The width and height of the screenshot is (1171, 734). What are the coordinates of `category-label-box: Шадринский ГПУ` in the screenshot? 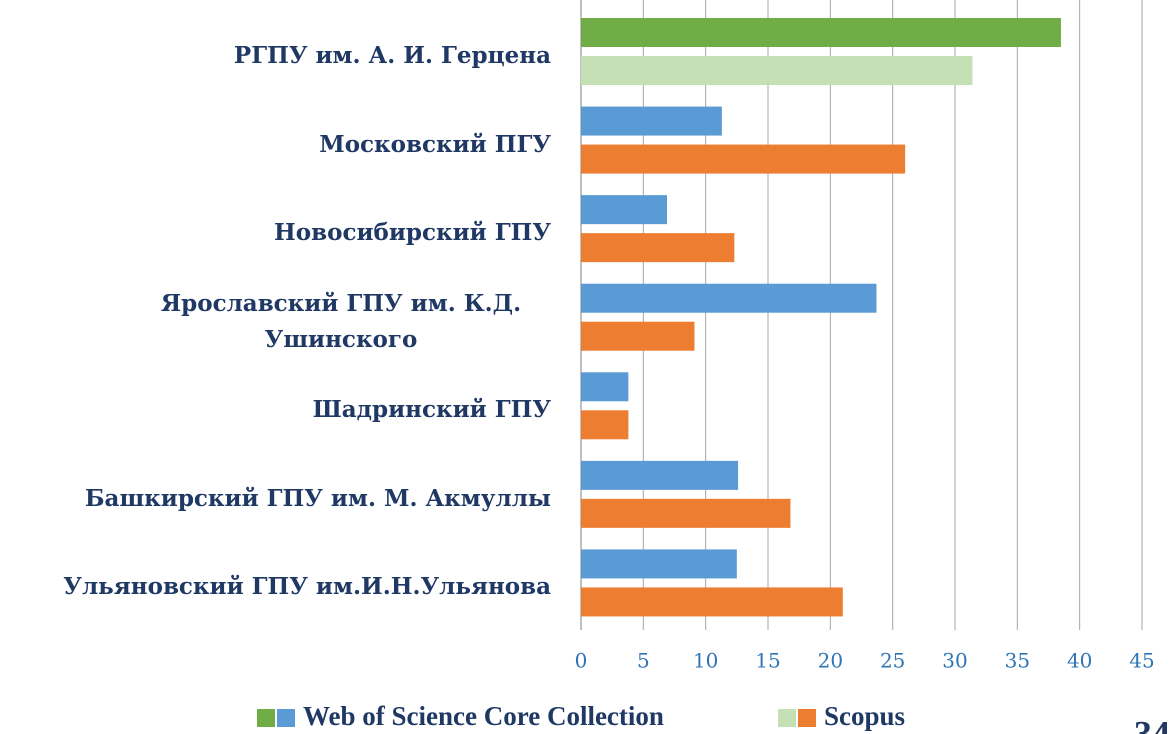 It's located at (432, 410).